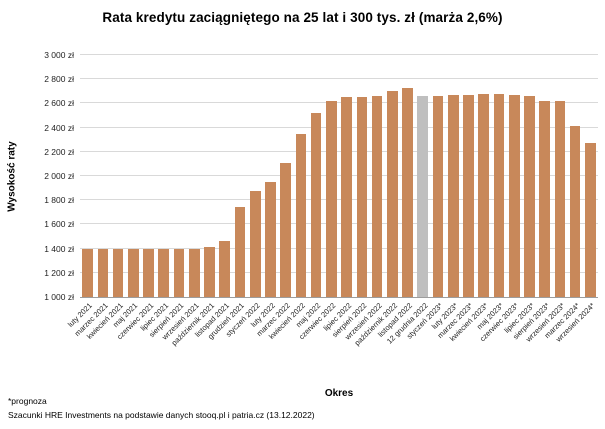 The image size is (605, 429). I want to click on y-tick-label: 1 000 zł, so click(59, 297).